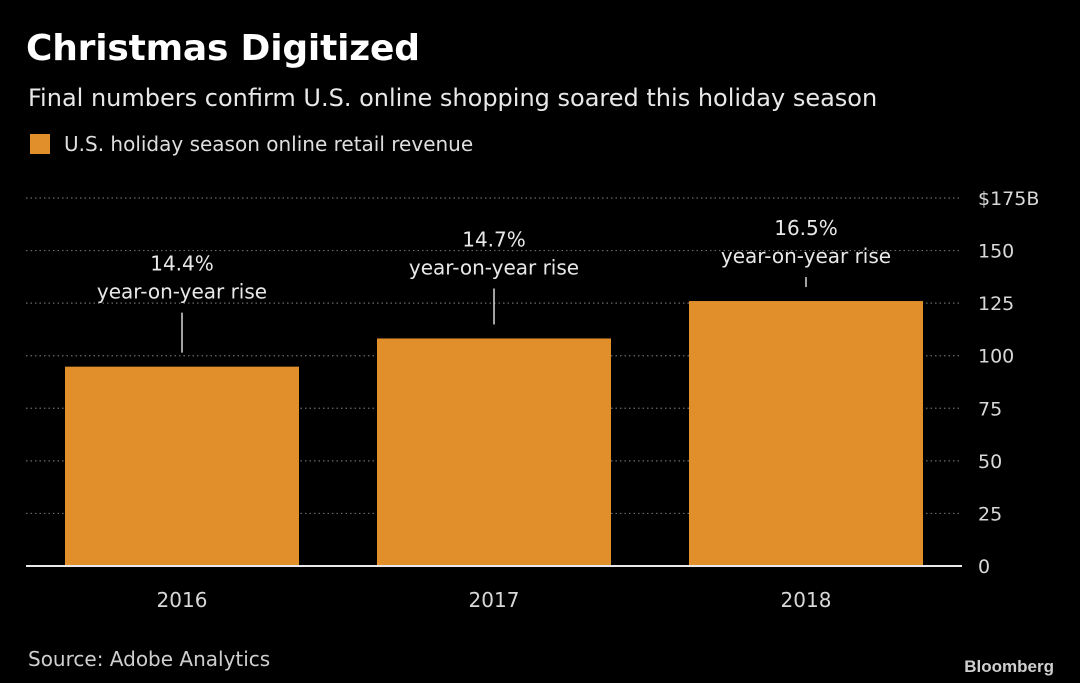 This screenshot has height=683, width=1080. Describe the element at coordinates (182, 600) in the screenshot. I see `x-tick-label: 2016` at that location.